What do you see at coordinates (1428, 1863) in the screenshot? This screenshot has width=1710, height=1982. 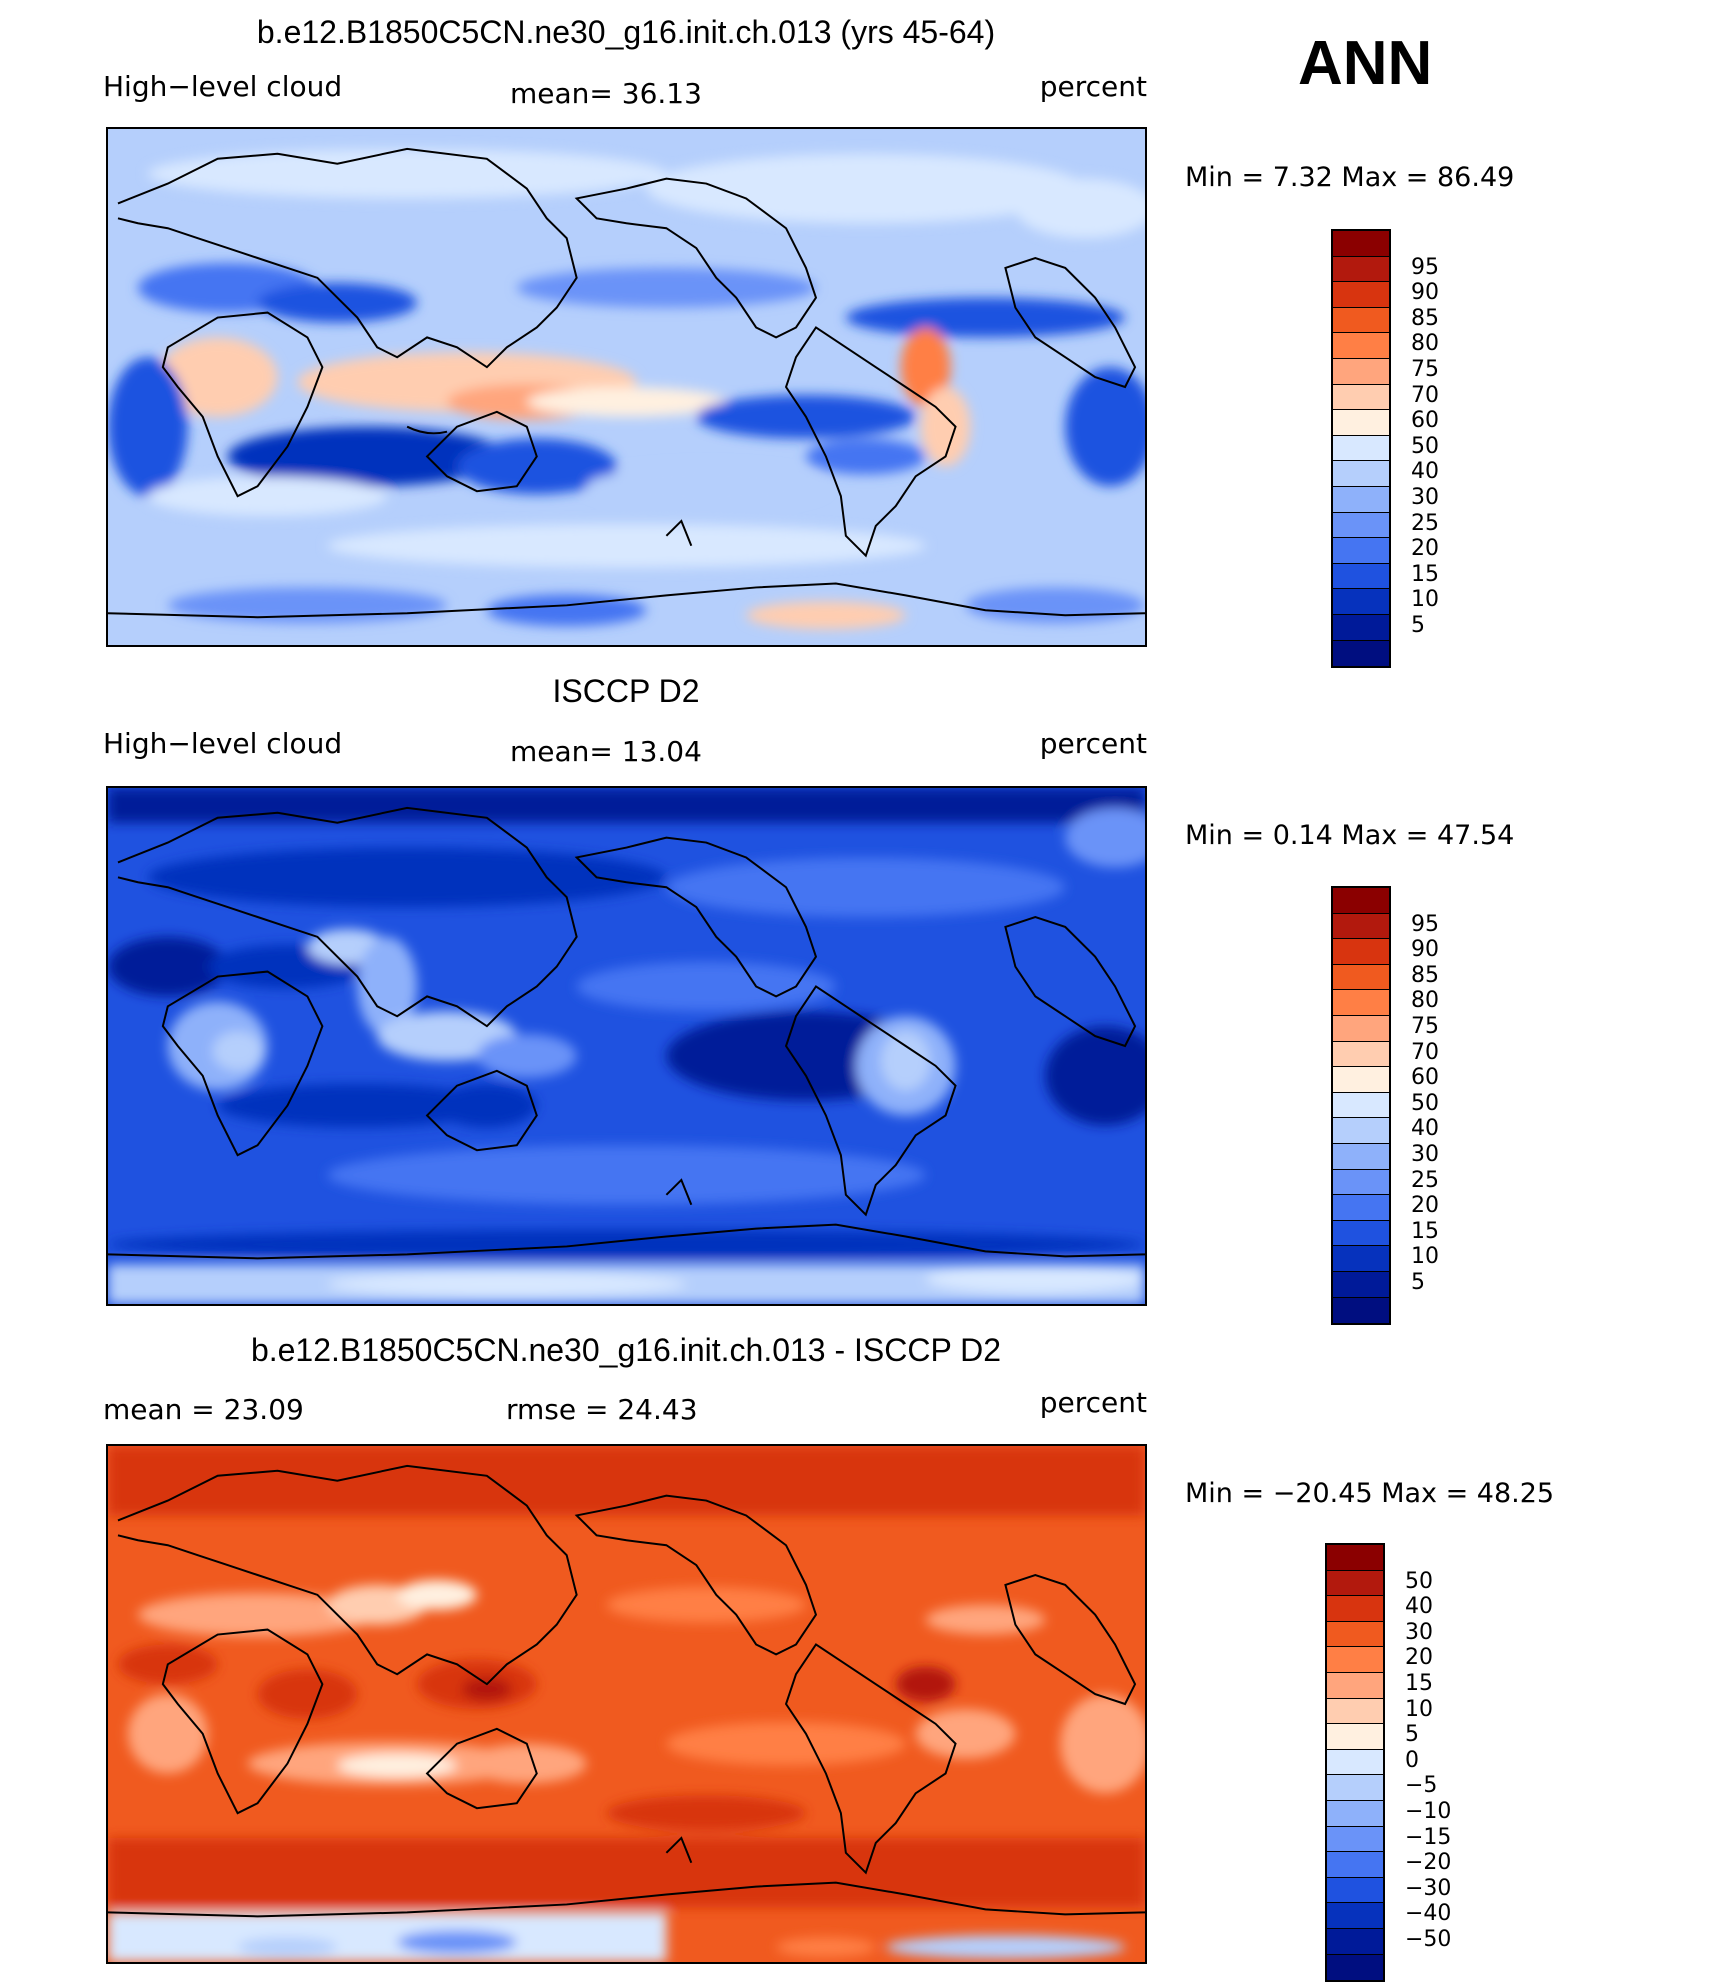 I see `colorbar-tick-label: −20` at bounding box center [1428, 1863].